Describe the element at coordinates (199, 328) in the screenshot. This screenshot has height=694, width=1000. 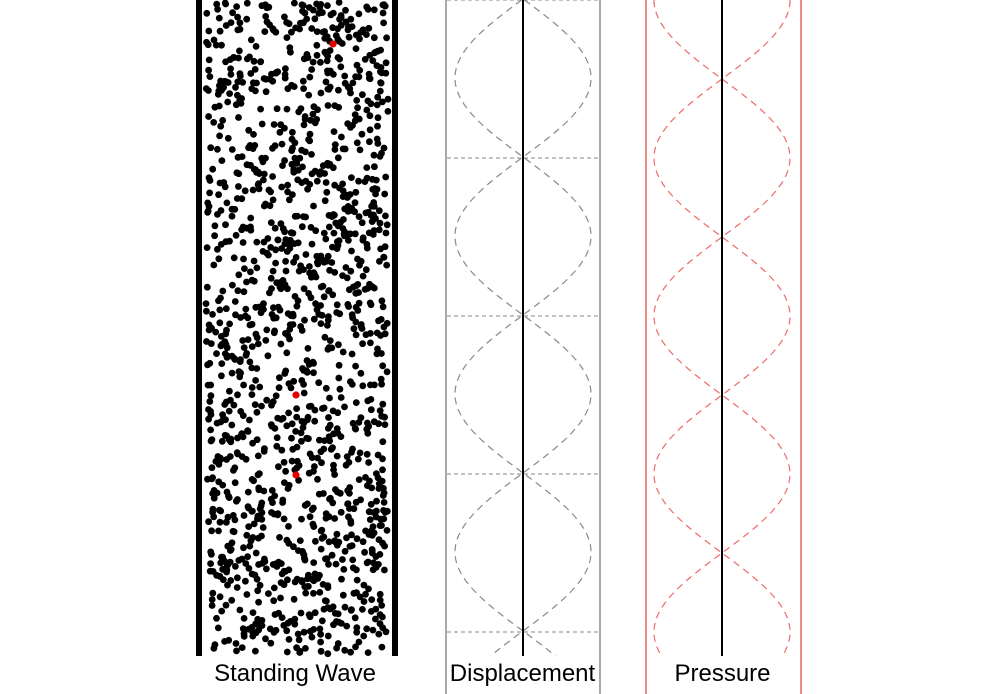
I see `tube-left-wall` at that location.